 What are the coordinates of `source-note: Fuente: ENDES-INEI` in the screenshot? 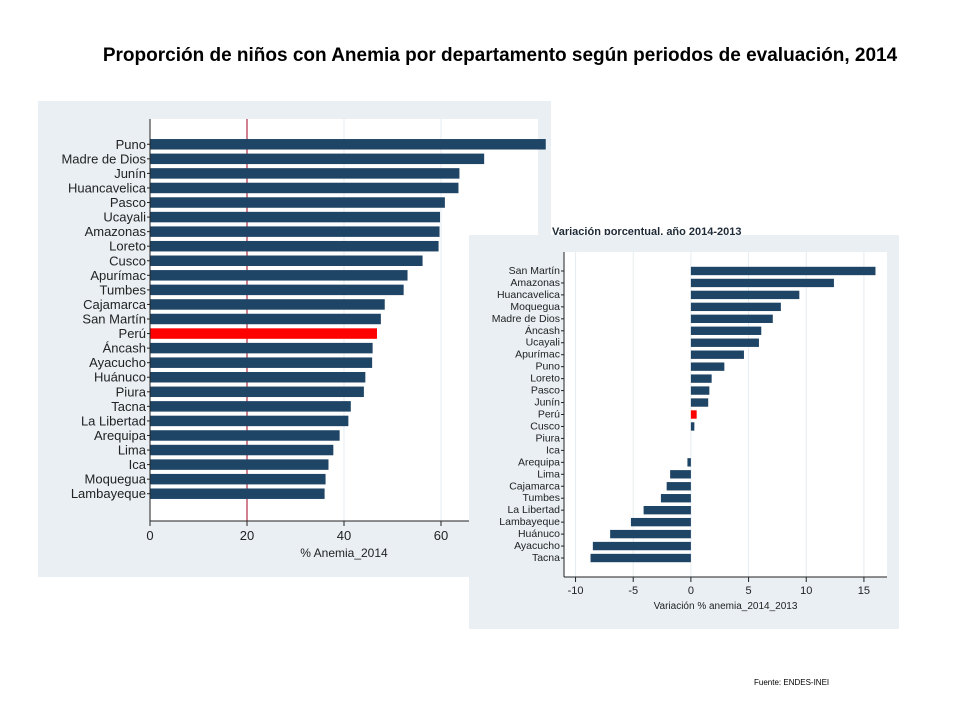 It's located at (792, 682).